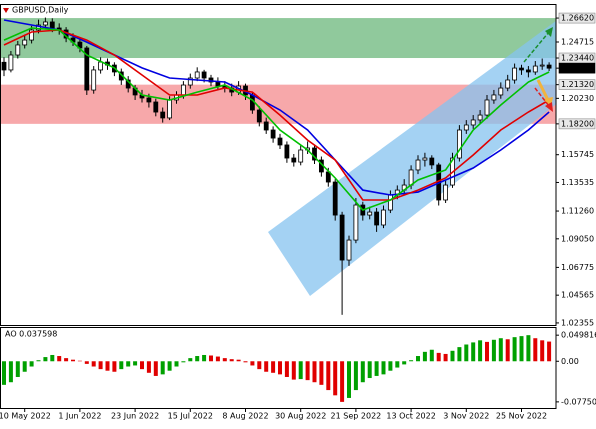  What do you see at coordinates (25, 416) in the screenshot?
I see `x-tick-label: 10 May 2022` at bounding box center [25, 416].